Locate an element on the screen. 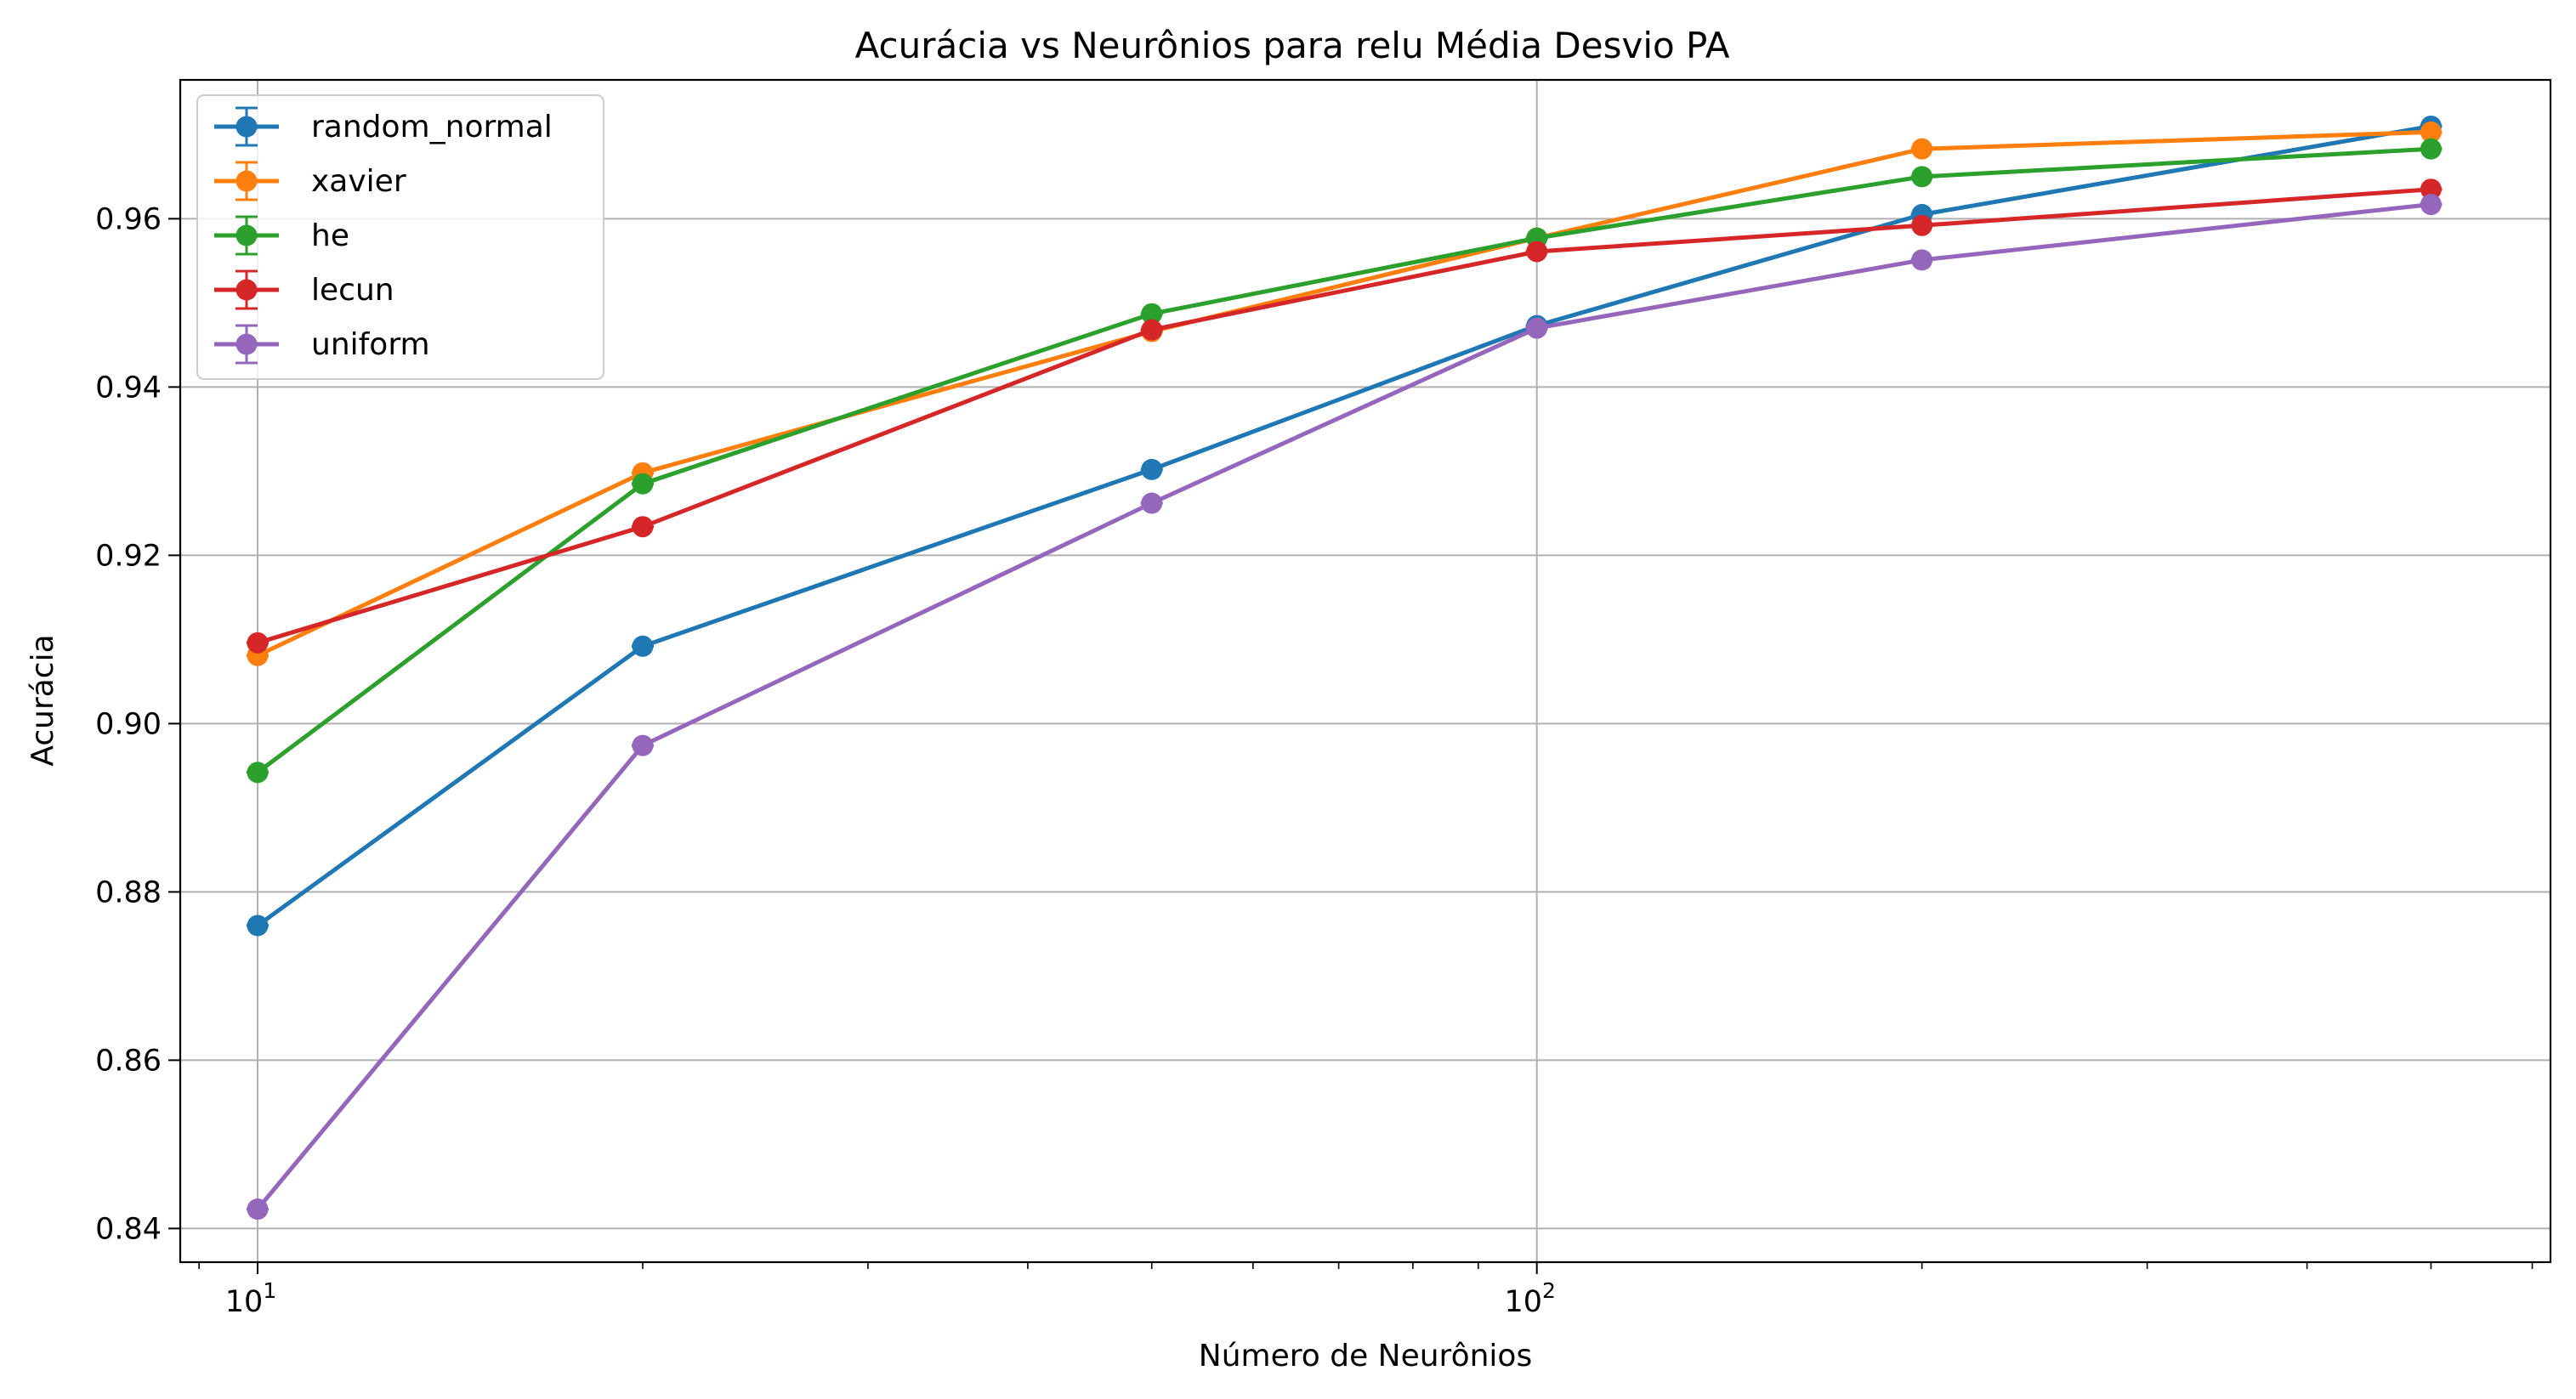 This screenshot has width=2576, height=1399. legend-label-uniform: uniform is located at coordinates (371, 344).